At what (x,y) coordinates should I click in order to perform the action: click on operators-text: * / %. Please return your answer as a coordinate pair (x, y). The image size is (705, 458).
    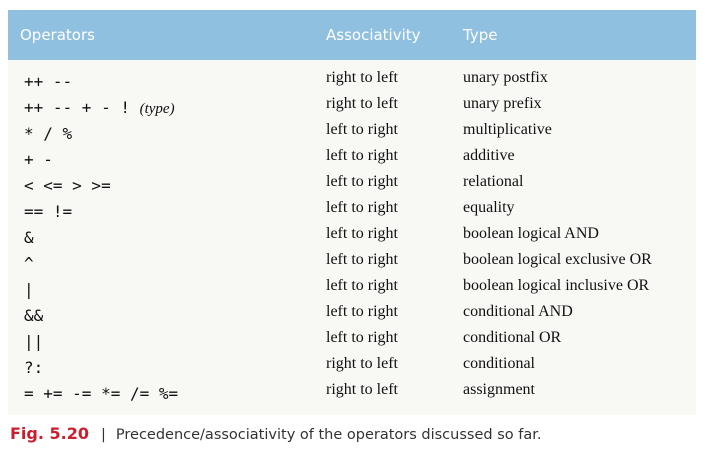
    Looking at the image, I should click on (48, 133).